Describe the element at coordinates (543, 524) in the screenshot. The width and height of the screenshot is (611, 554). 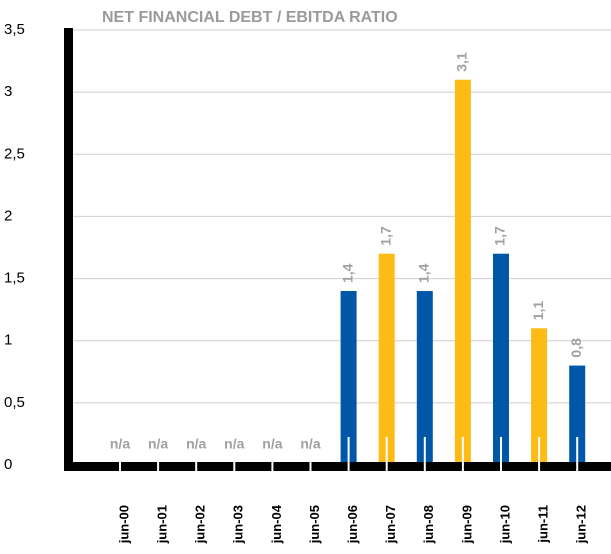
I see `x-tick-label: jun-11` at that location.